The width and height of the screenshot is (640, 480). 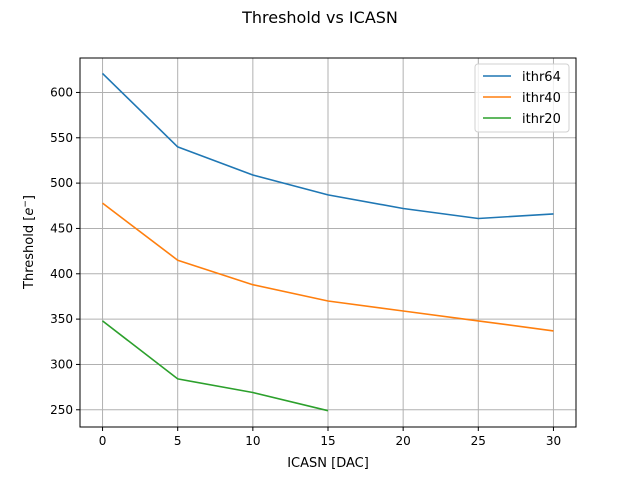 What do you see at coordinates (29, 212) in the screenshot?
I see `y-axis-label-unit: e` at bounding box center [29, 212].